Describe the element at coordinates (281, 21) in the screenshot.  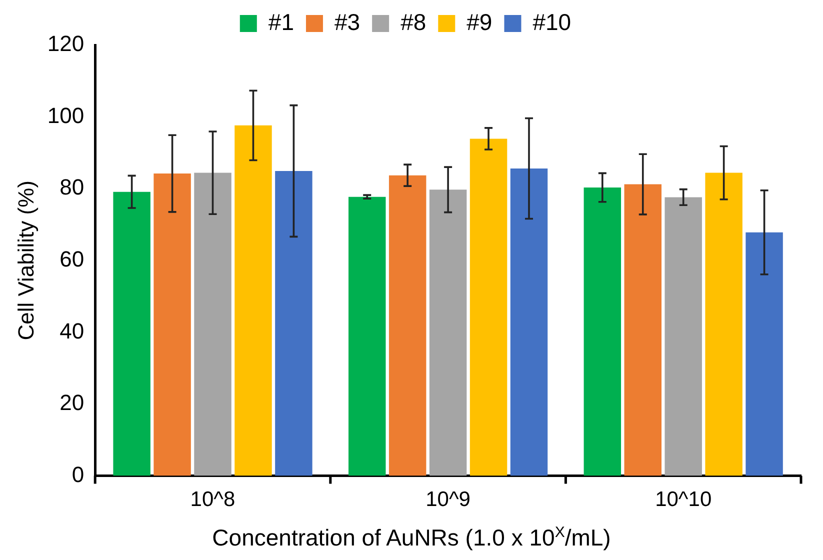
I see `legend-label: #1` at that location.